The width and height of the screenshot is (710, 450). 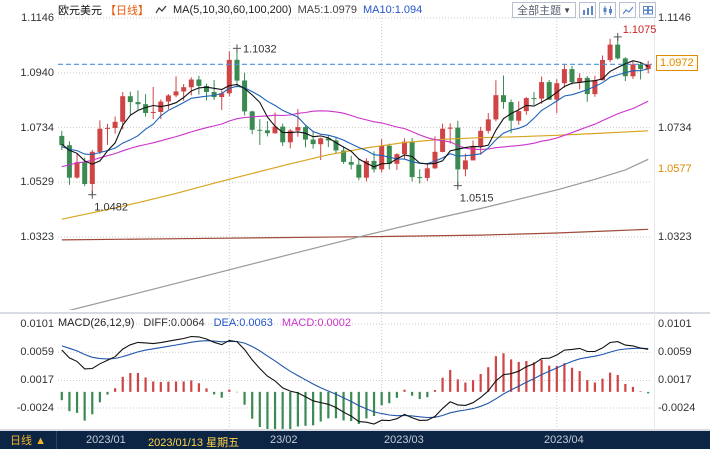 I want to click on candlestick-icon, so click(x=607, y=10).